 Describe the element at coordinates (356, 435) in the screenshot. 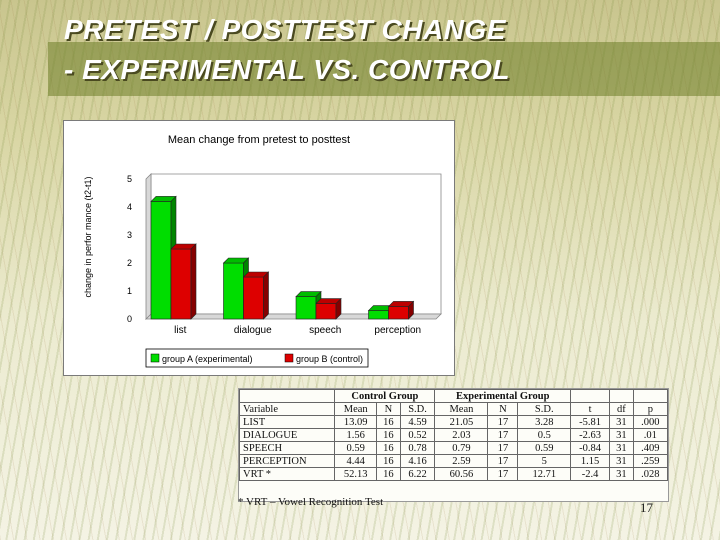

I see `table-cell: 1.56` at that location.